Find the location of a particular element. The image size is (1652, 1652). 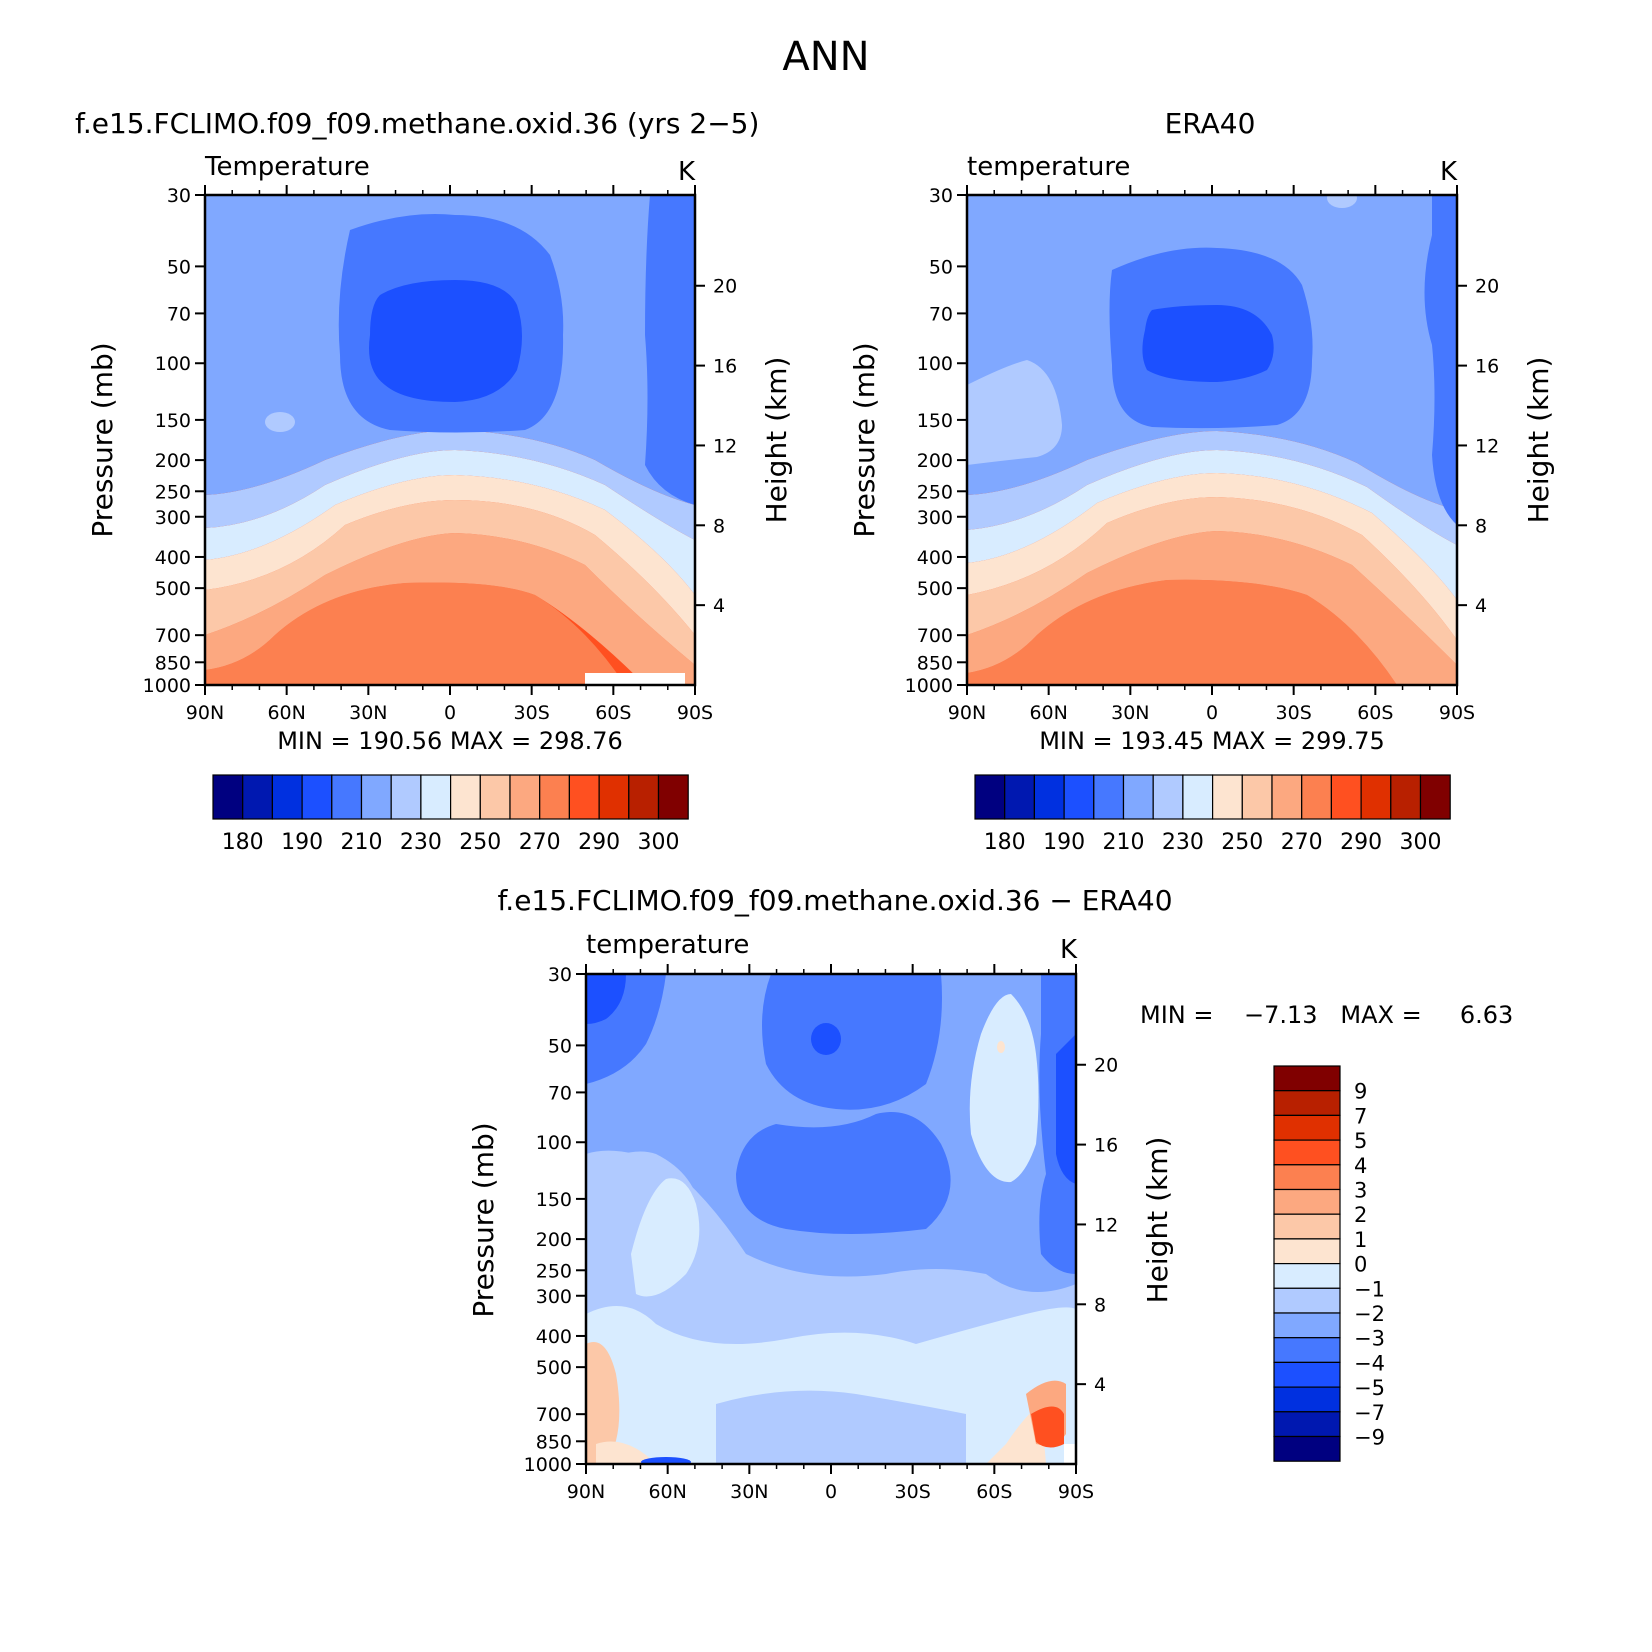

colorbar-label: 190 is located at coordinates (302, 842).